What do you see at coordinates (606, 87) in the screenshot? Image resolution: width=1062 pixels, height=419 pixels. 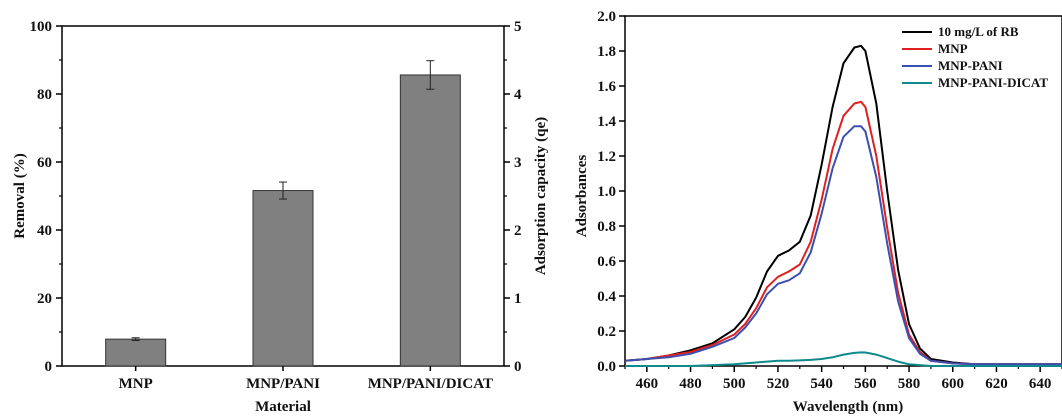 I see `y-tick-label: 1.6` at bounding box center [606, 87].